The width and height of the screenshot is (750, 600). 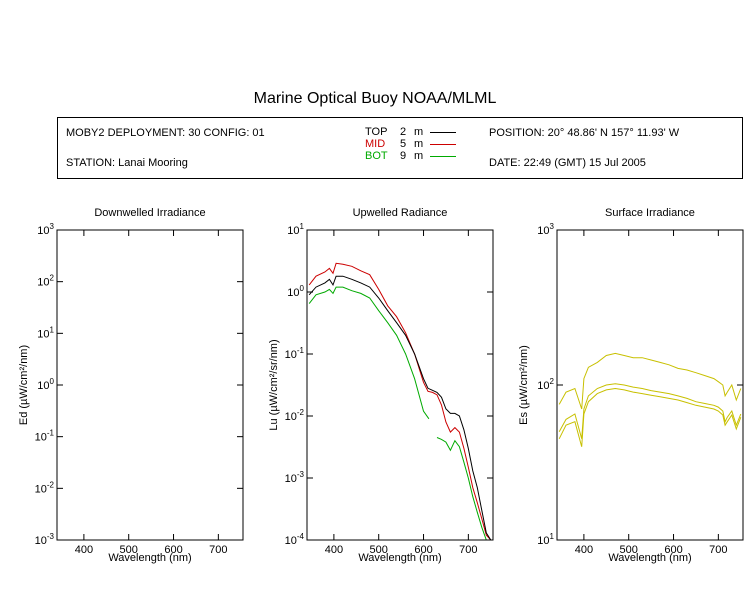 What do you see at coordinates (403, 132) in the screenshot?
I see `legend-depth-top: 2` at bounding box center [403, 132].